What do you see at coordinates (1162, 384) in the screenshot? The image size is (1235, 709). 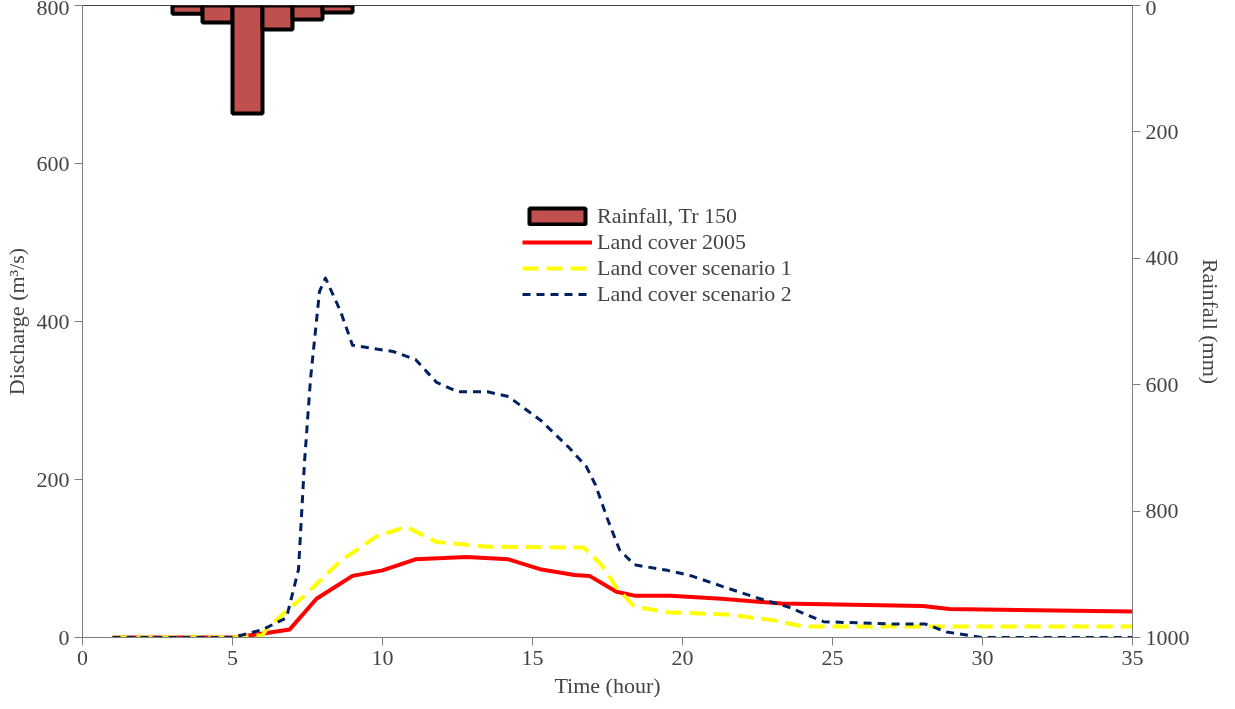 I see `y2-tick-label: 600` at bounding box center [1162, 384].